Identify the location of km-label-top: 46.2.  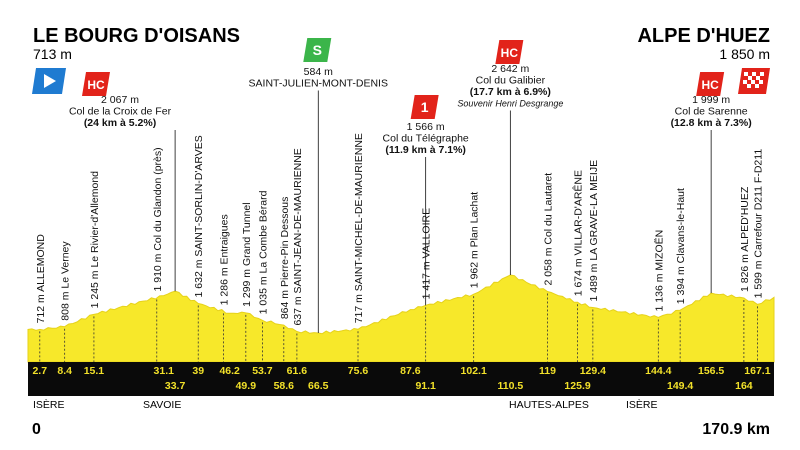
(229, 371).